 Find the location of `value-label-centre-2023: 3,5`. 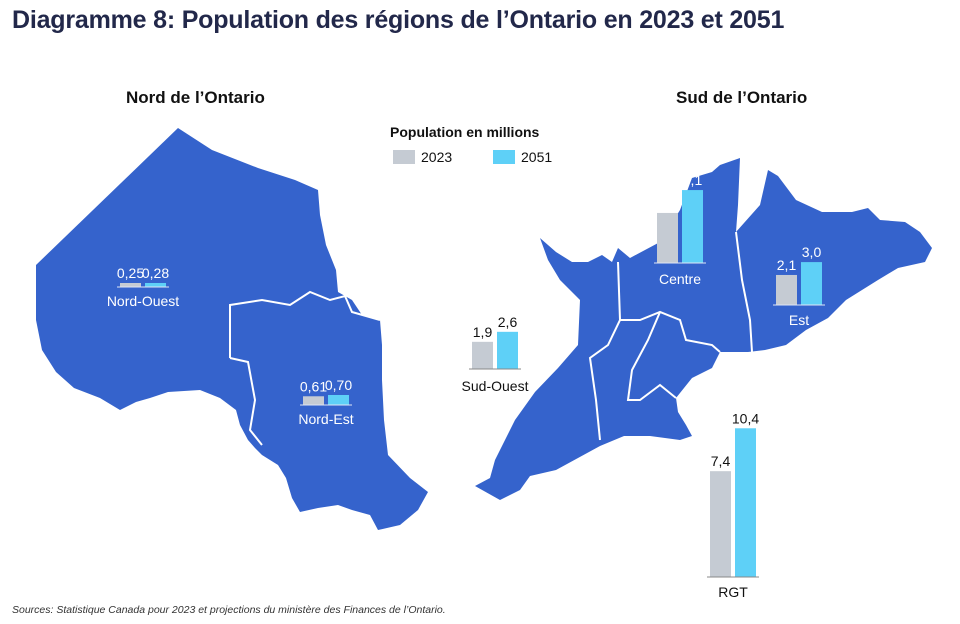

value-label-centre-2023: 3,5 is located at coordinates (668, 203).